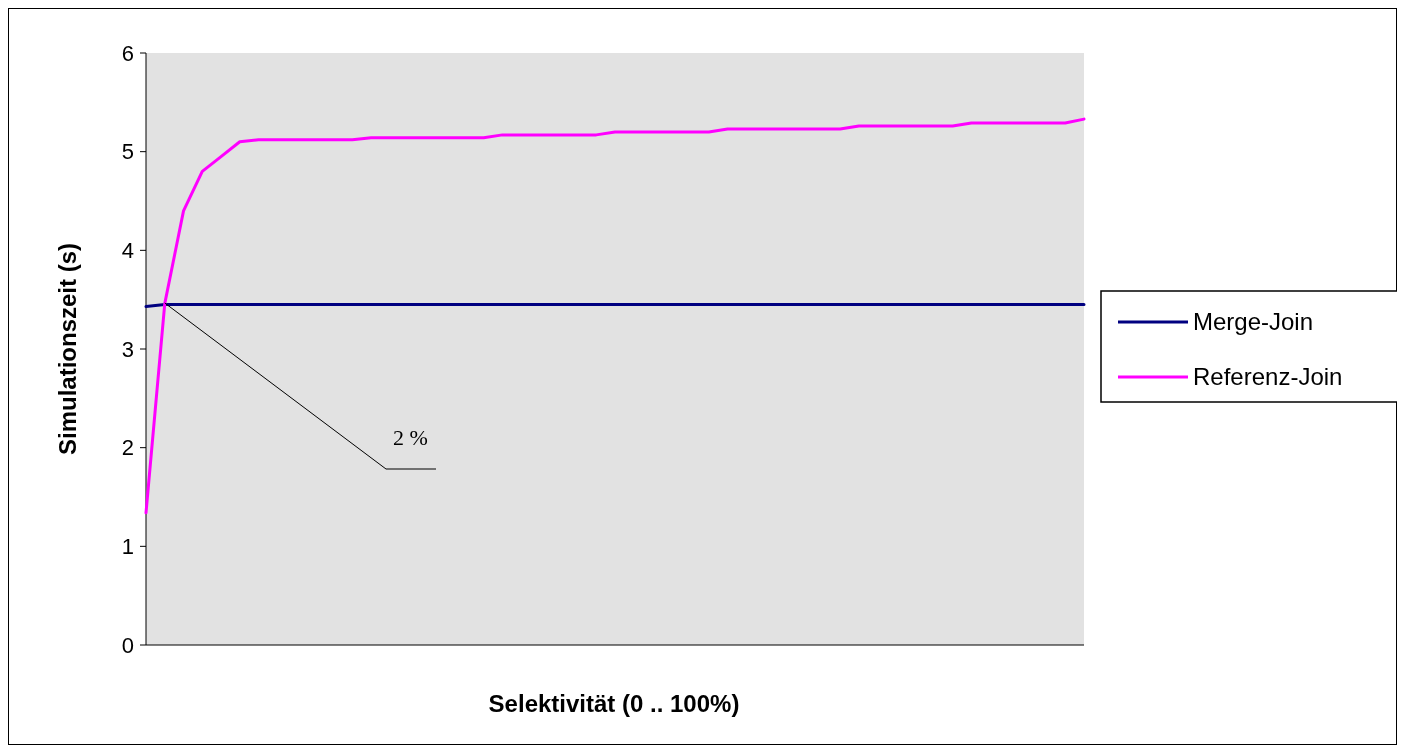  Describe the element at coordinates (1268, 377) in the screenshot. I see `legend-label: Referenz-Join` at that location.